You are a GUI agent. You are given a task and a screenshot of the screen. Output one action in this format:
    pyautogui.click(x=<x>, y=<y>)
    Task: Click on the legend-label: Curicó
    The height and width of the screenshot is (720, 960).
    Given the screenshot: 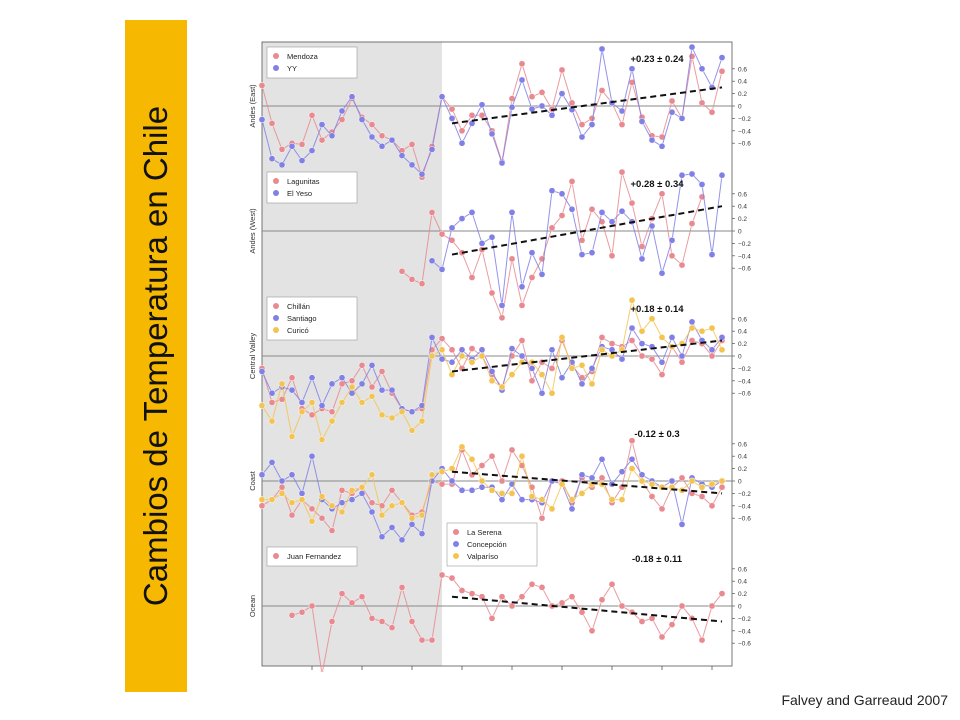 What is the action you would take?
    pyautogui.click(x=298, y=330)
    